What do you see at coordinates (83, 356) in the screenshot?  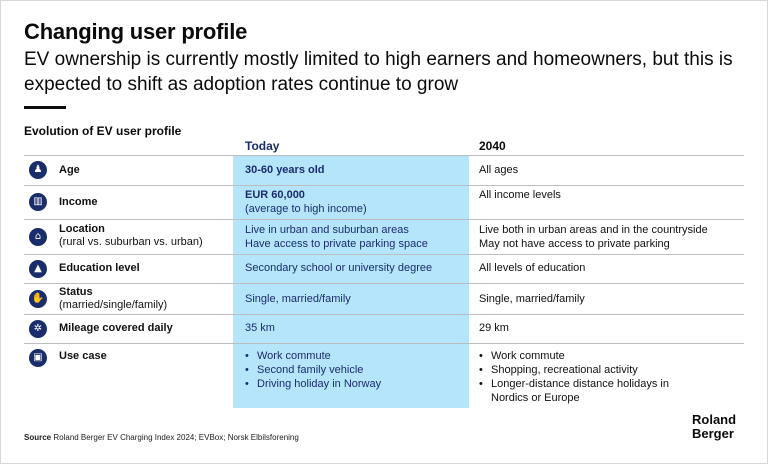 I see `row-label: Use case` at bounding box center [83, 356].